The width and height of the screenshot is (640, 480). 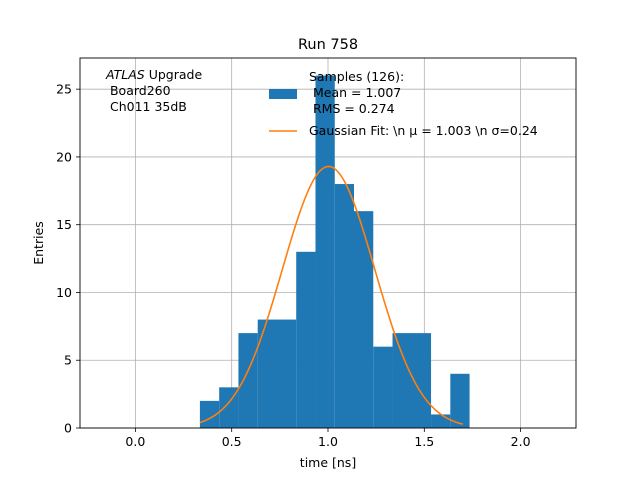 I want to click on annotation-upgrade-word: Upgrade, so click(x=174, y=74).